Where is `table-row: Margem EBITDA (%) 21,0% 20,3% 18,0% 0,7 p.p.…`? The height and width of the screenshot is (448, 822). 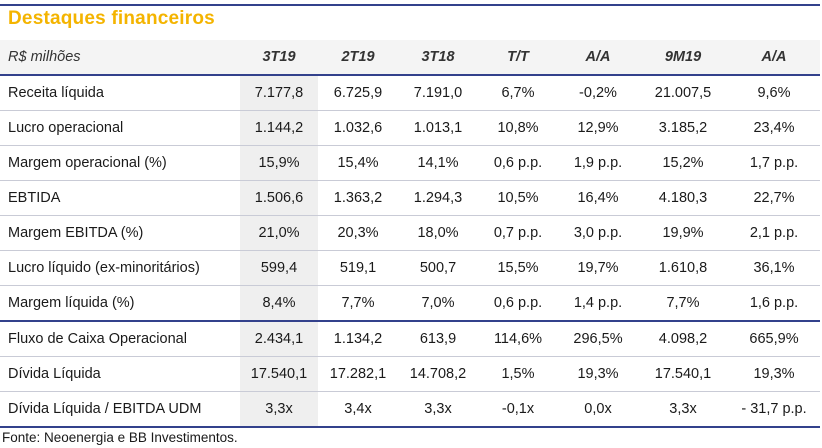 table-row: Margem EBITDA (%) 21,0% 20,3% 18,0% 0,7 p.p.… is located at coordinates (410, 233).